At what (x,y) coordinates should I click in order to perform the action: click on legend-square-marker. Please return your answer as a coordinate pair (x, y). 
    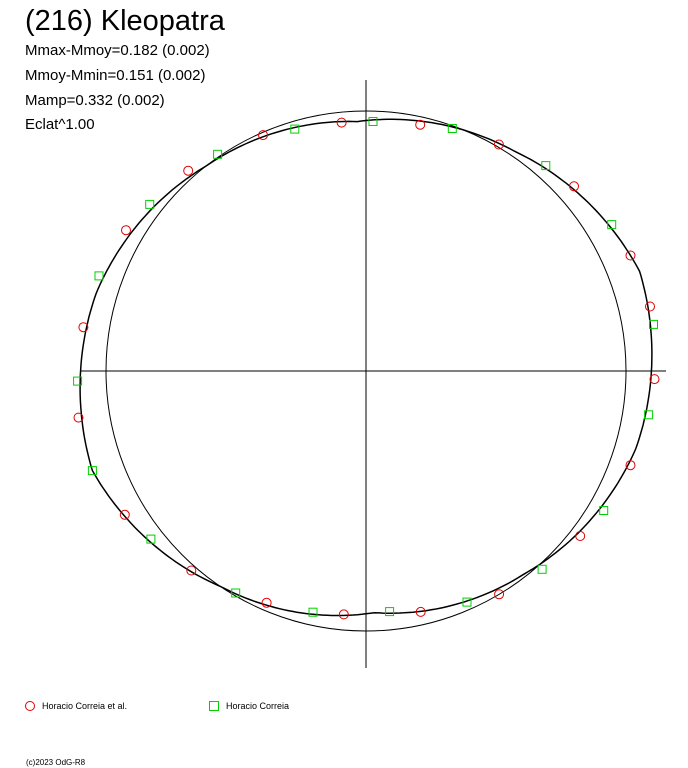
    Looking at the image, I should click on (214, 706).